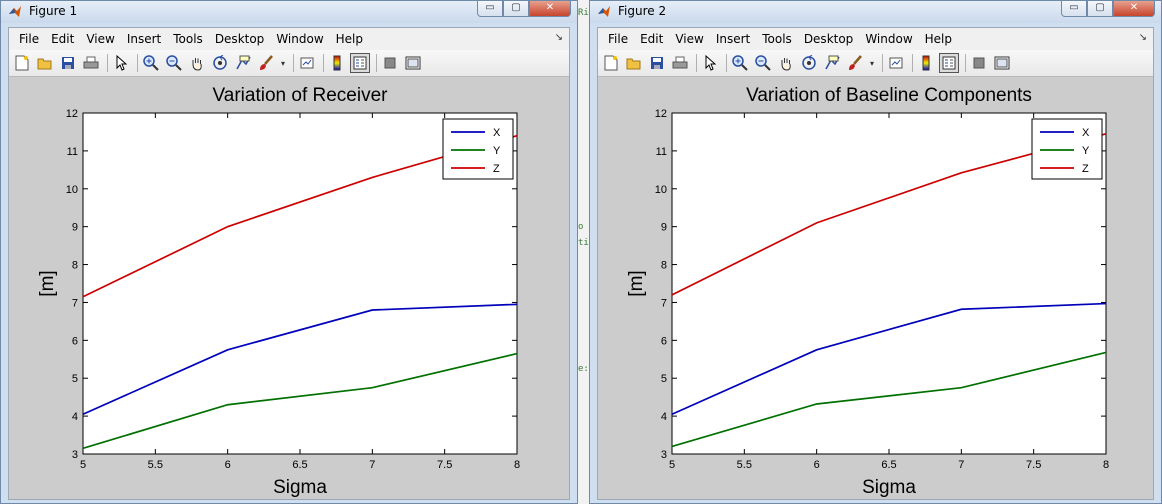 This screenshot has width=1162, height=504. I want to click on legend-label: Y, so click(1086, 151).